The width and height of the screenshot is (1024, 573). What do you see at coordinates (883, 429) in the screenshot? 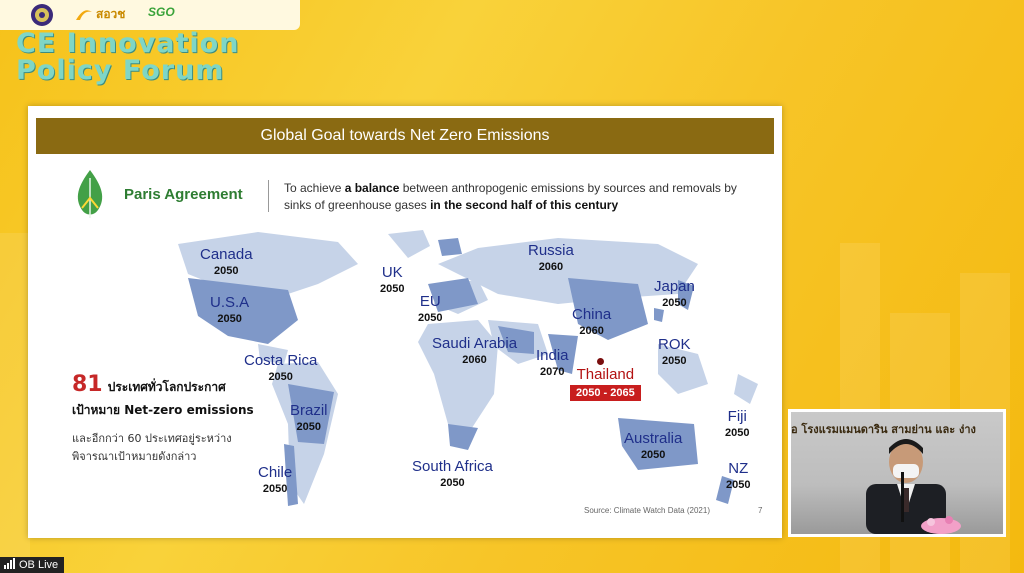
I see `venue-sign-text: อ โรงแรมแมนดาริน สามย่าน และ ง่าง` at bounding box center [883, 429].